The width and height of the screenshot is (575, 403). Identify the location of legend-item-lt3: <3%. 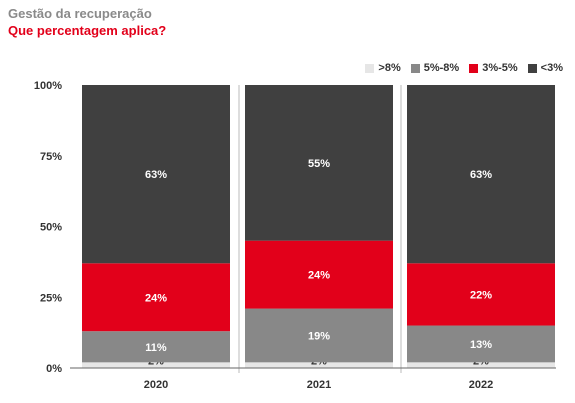
(545, 68).